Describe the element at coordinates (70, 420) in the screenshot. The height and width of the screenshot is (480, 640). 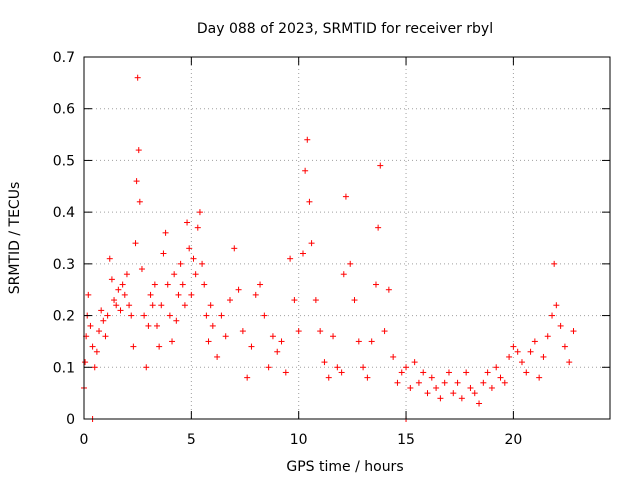
I see `y-tick-label: 0` at that location.